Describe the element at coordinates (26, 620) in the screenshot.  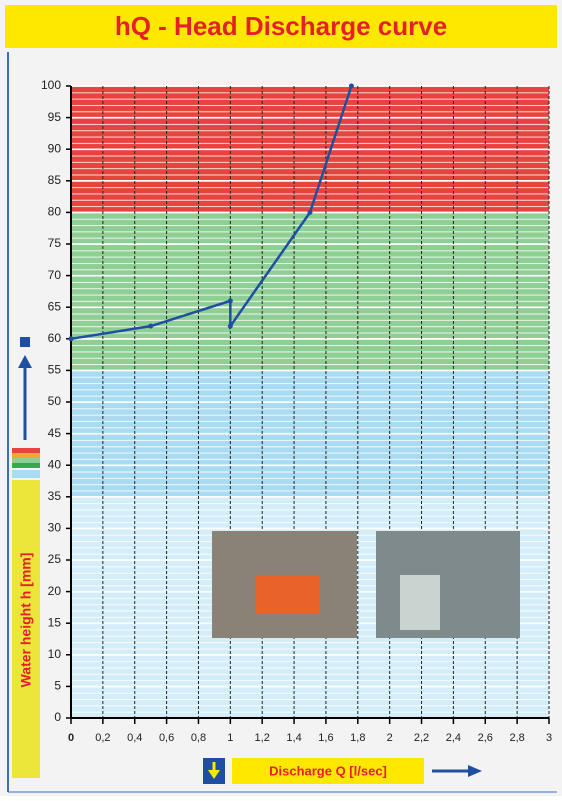
I see `y-axis-label: Water height h [mm]` at that location.